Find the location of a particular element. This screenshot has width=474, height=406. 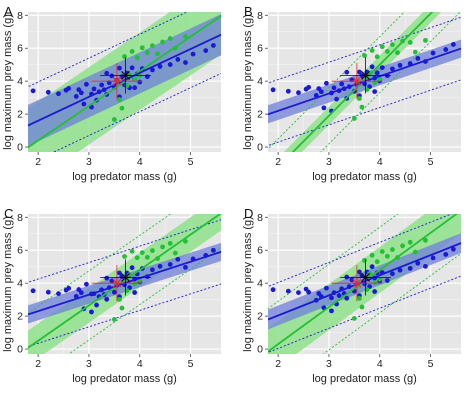

panel-label: B is located at coordinates (248, 11).